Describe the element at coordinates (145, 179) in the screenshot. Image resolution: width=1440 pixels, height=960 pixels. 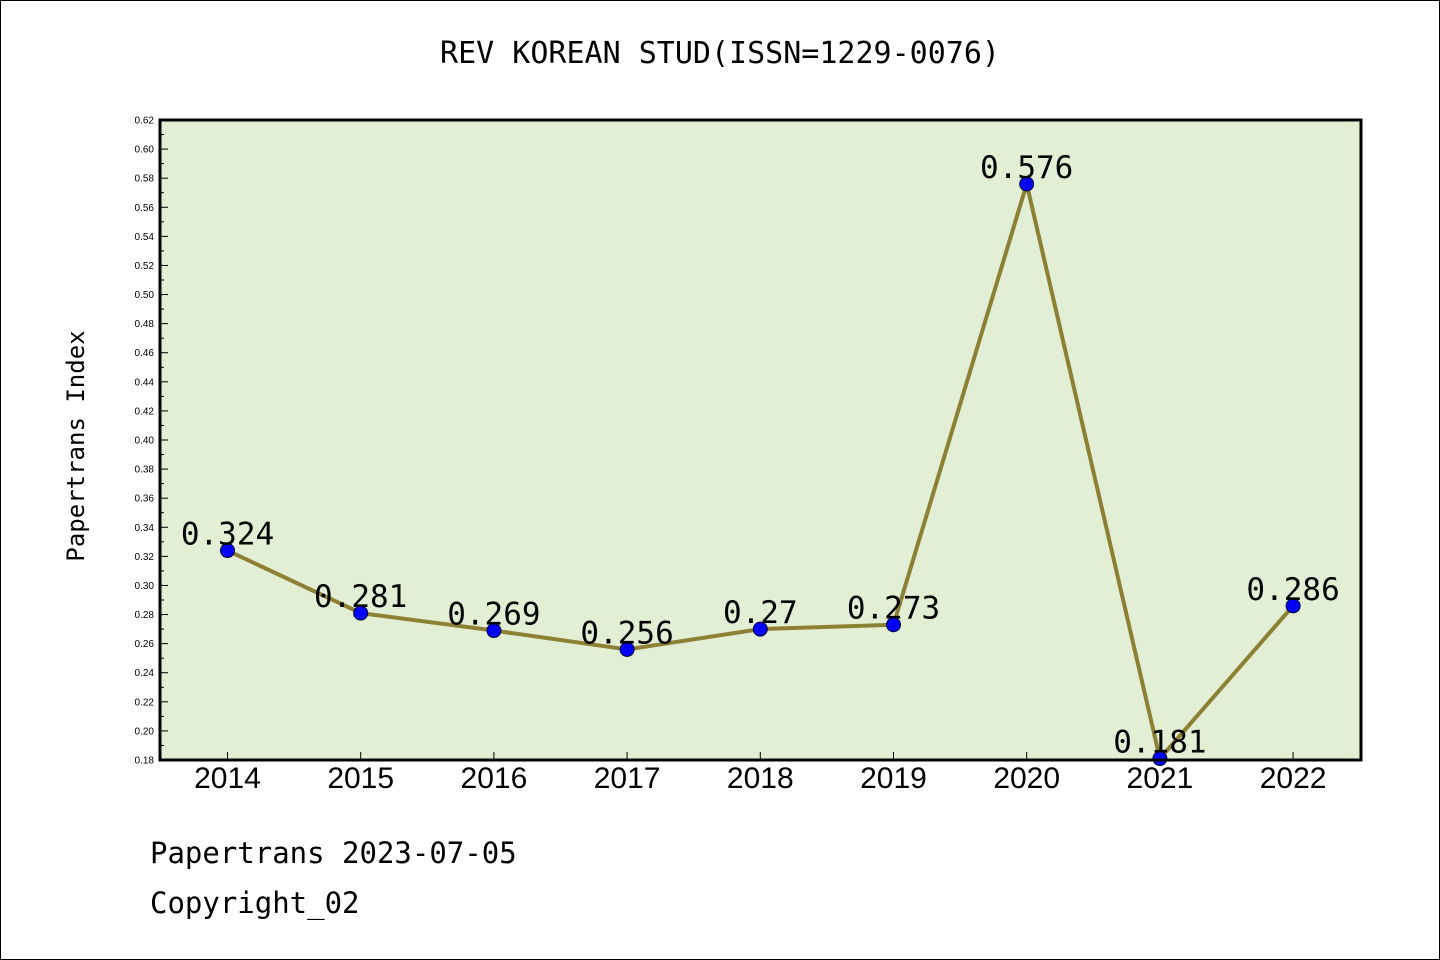
I see `y-tick-label: 0.58` at that location.